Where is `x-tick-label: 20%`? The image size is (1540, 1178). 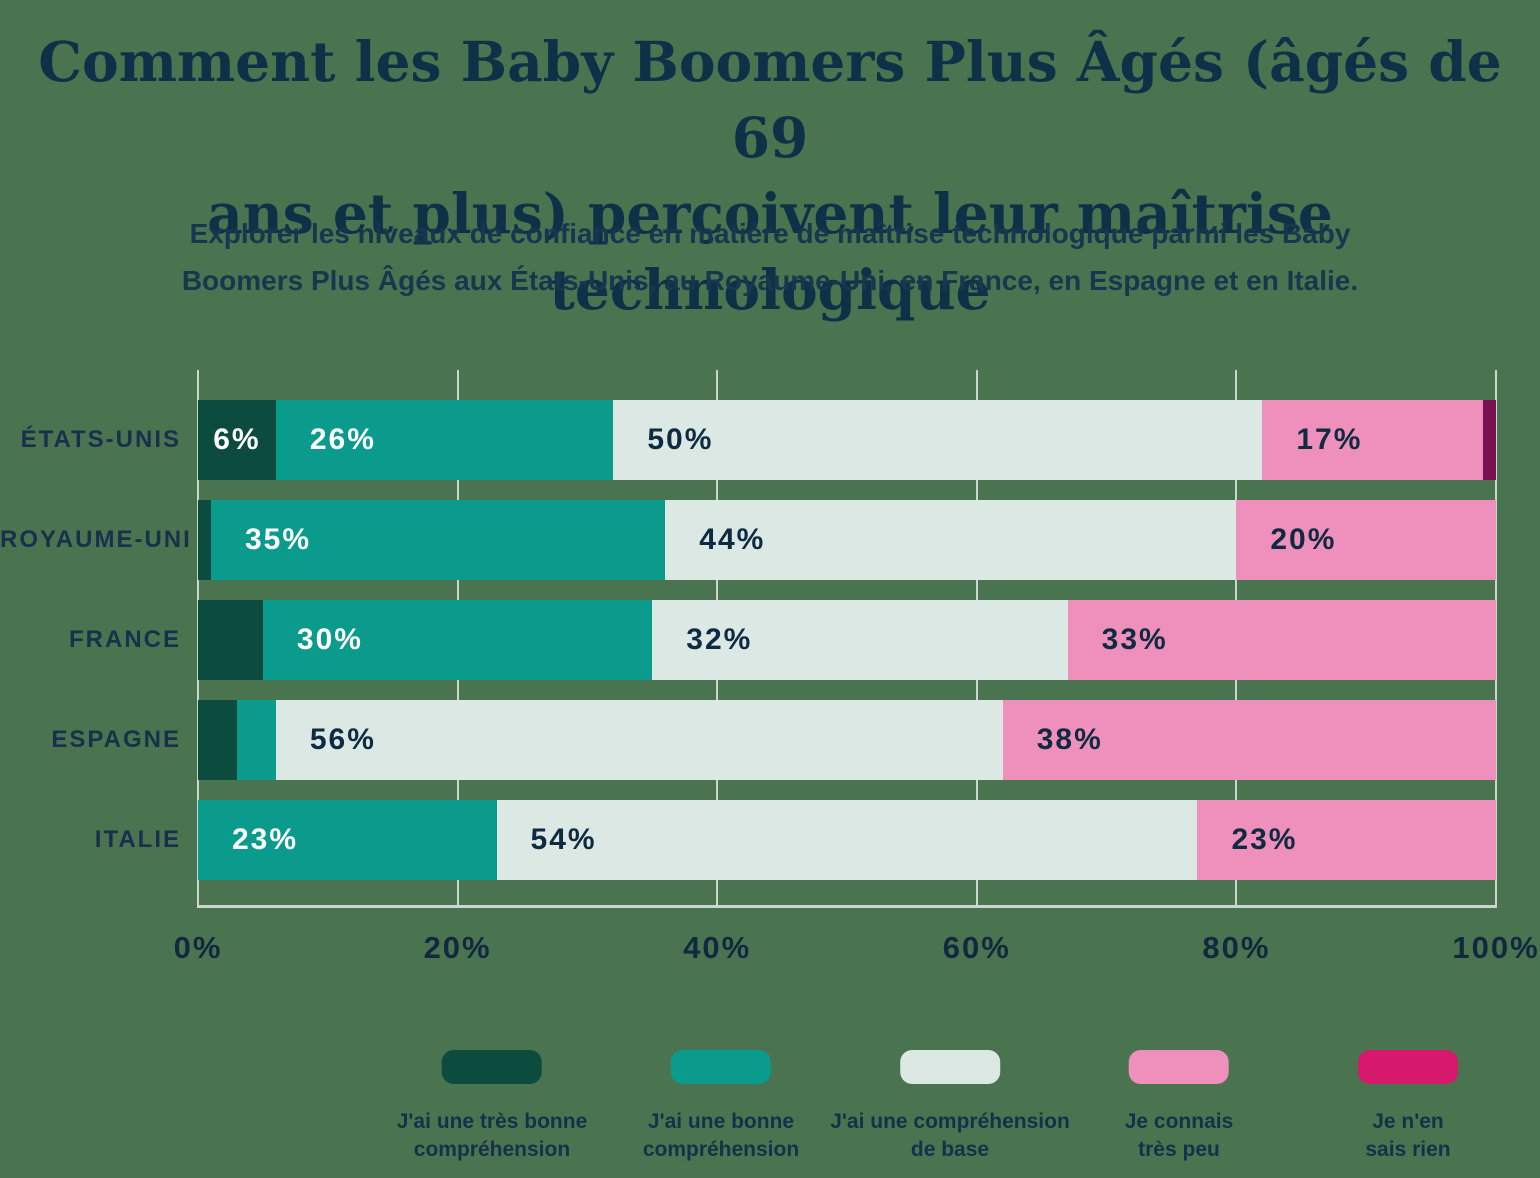
x-tick-label: 20% is located at coordinates (457, 947).